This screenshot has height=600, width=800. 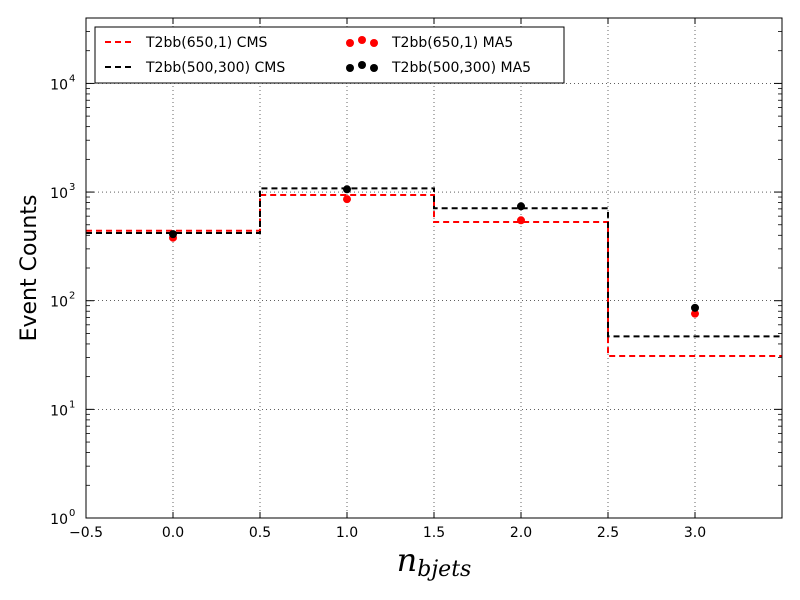 I want to click on x-tick-label: 2.5, so click(x=608, y=533).